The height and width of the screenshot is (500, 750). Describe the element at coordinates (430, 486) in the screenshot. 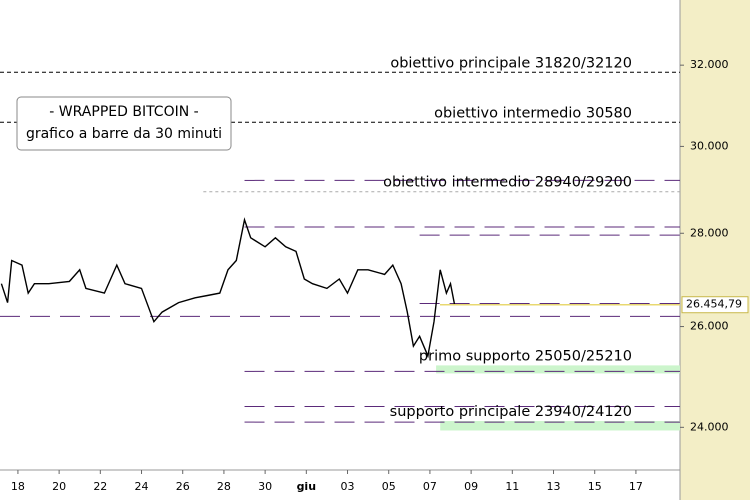

I see `x-tick-label: 07` at that location.